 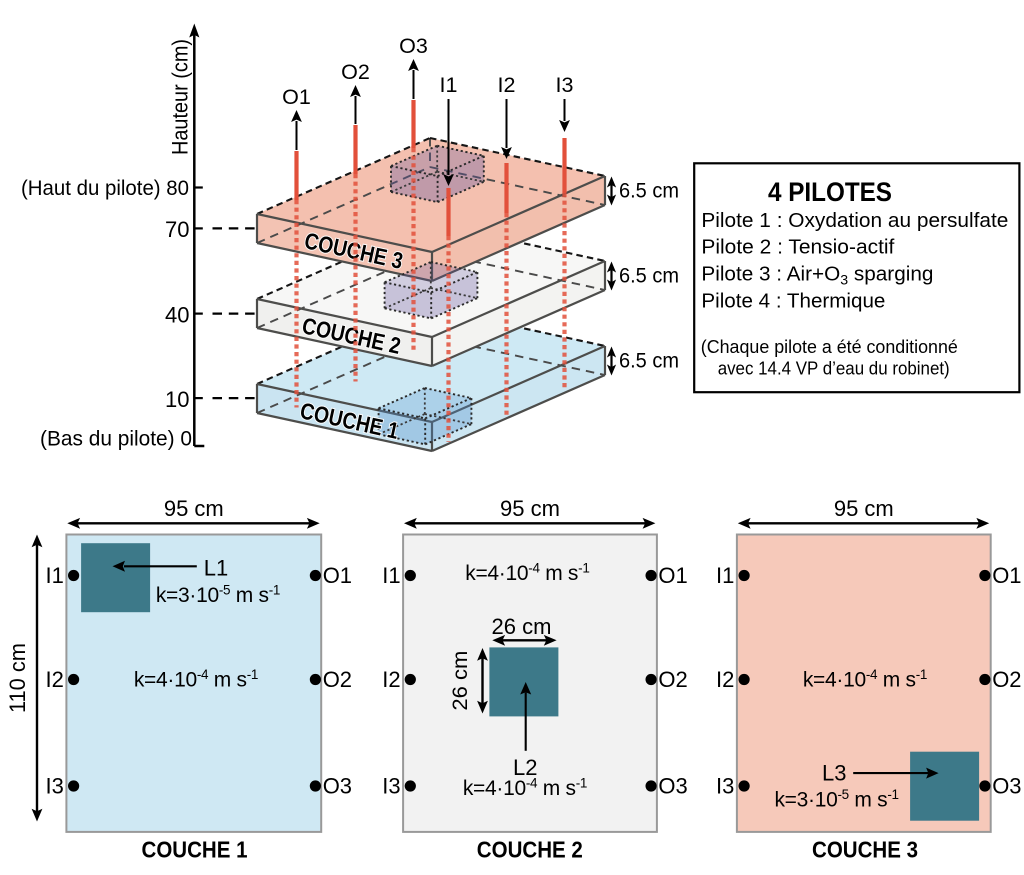 I want to click on svg-text: L1, so click(x=216, y=568).